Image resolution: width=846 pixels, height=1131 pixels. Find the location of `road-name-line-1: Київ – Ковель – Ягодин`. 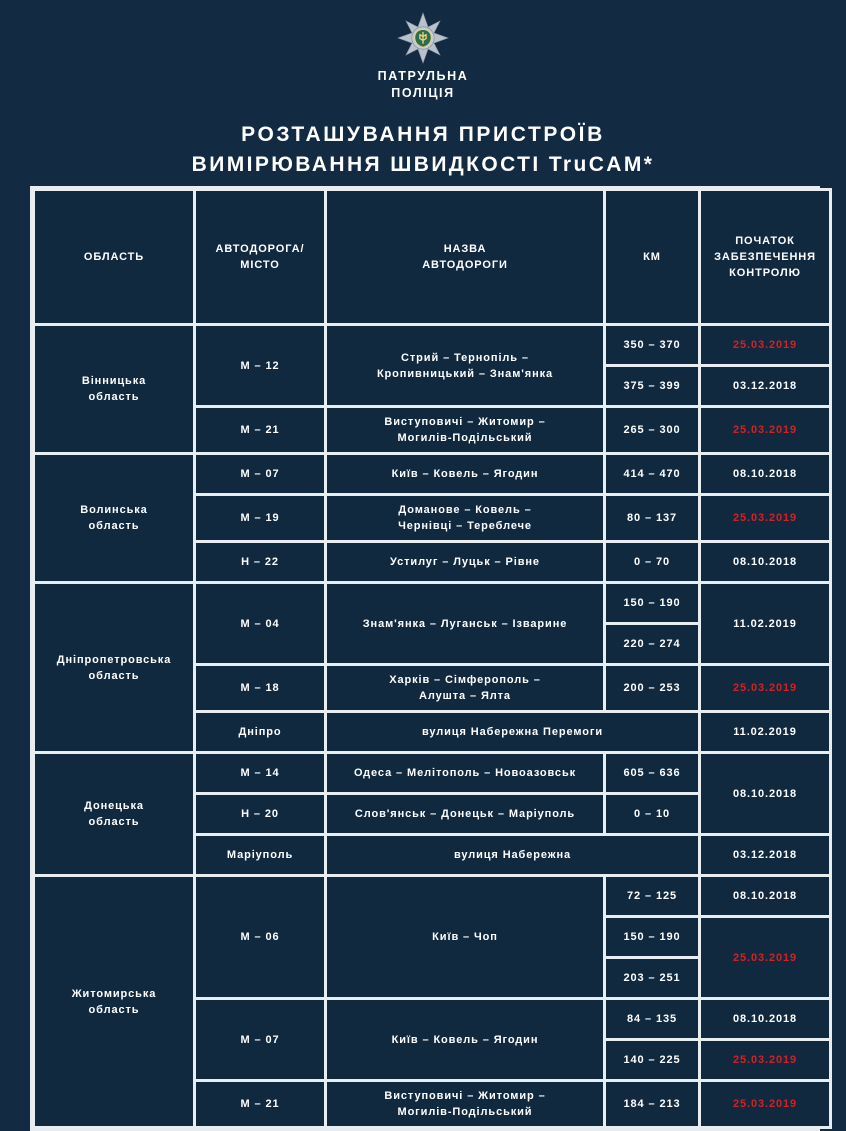

road-name-line-1: Київ – Ковель – Ягодин is located at coordinates (465, 474).